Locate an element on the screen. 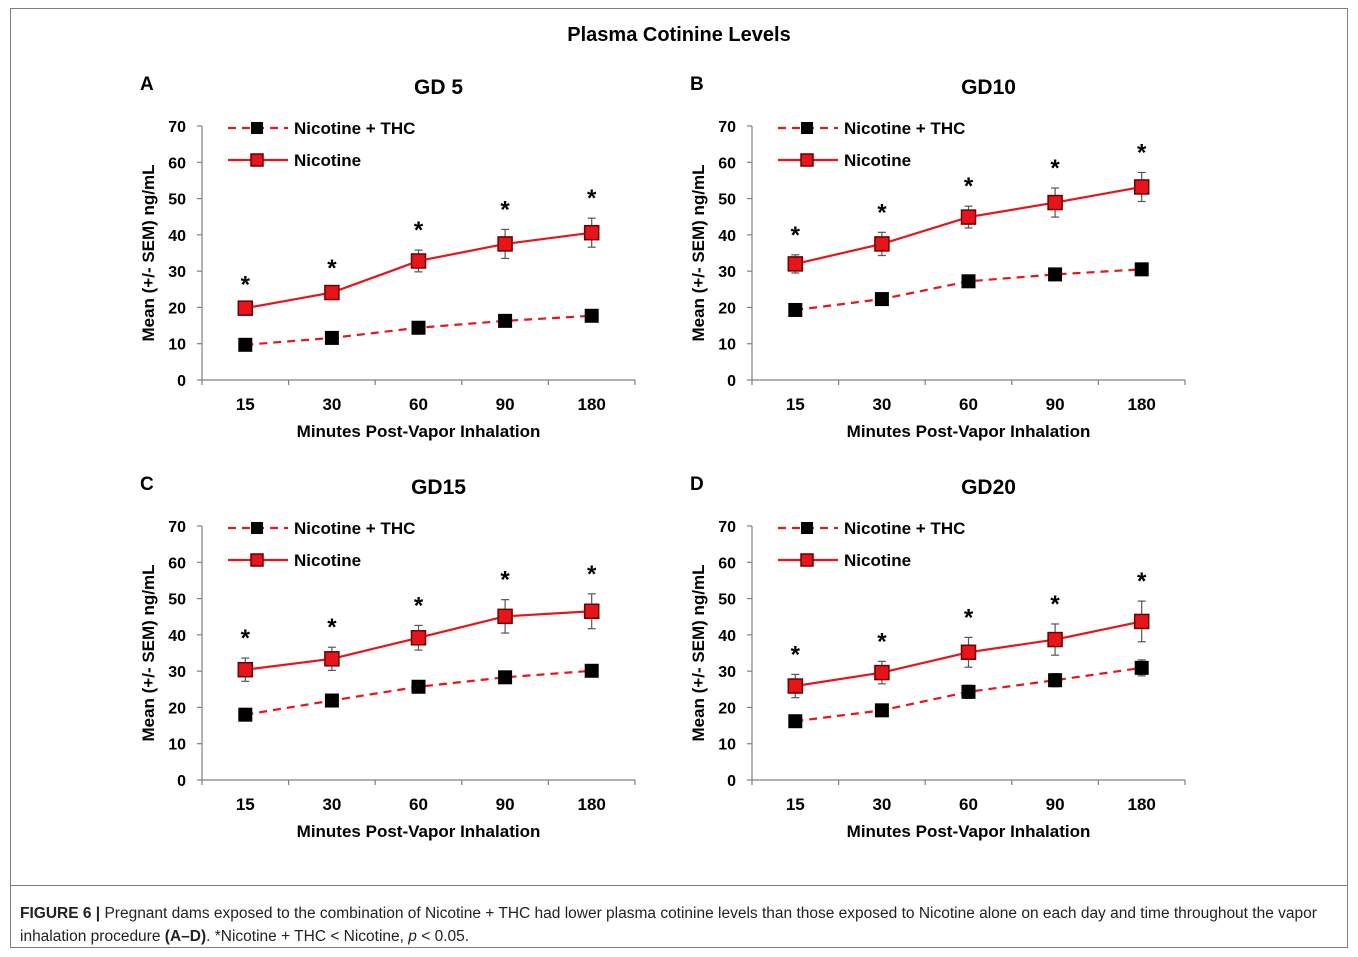 This screenshot has width=1358, height=957. y-tick-label: 30 is located at coordinates (177, 272).